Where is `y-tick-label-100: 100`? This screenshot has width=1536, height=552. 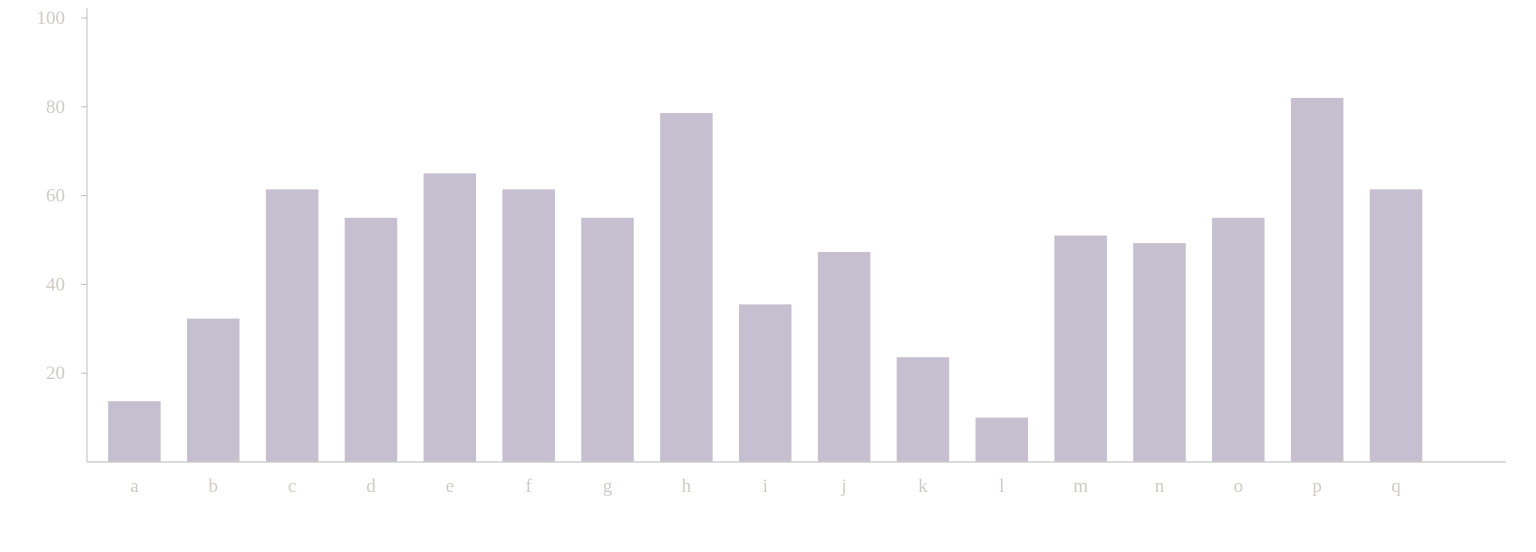 y-tick-label-100: 100 is located at coordinates (51, 18).